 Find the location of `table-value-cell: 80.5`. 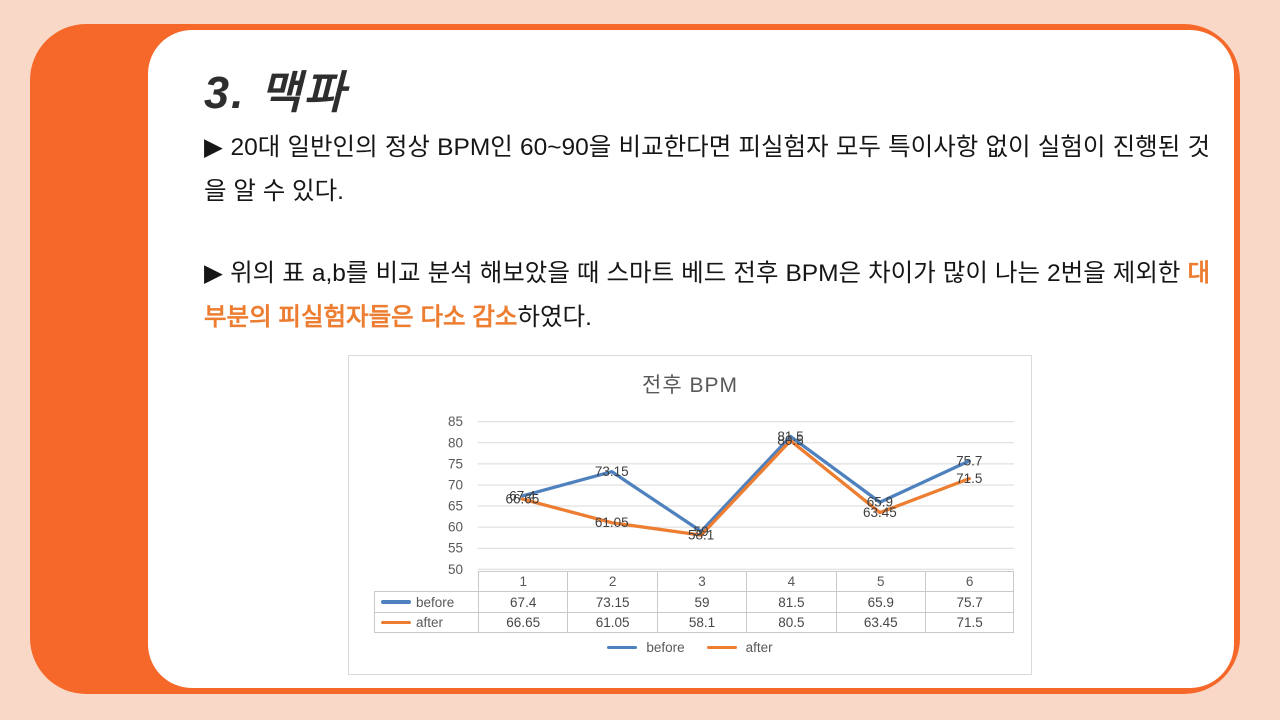

table-value-cell: 80.5 is located at coordinates (791, 622).